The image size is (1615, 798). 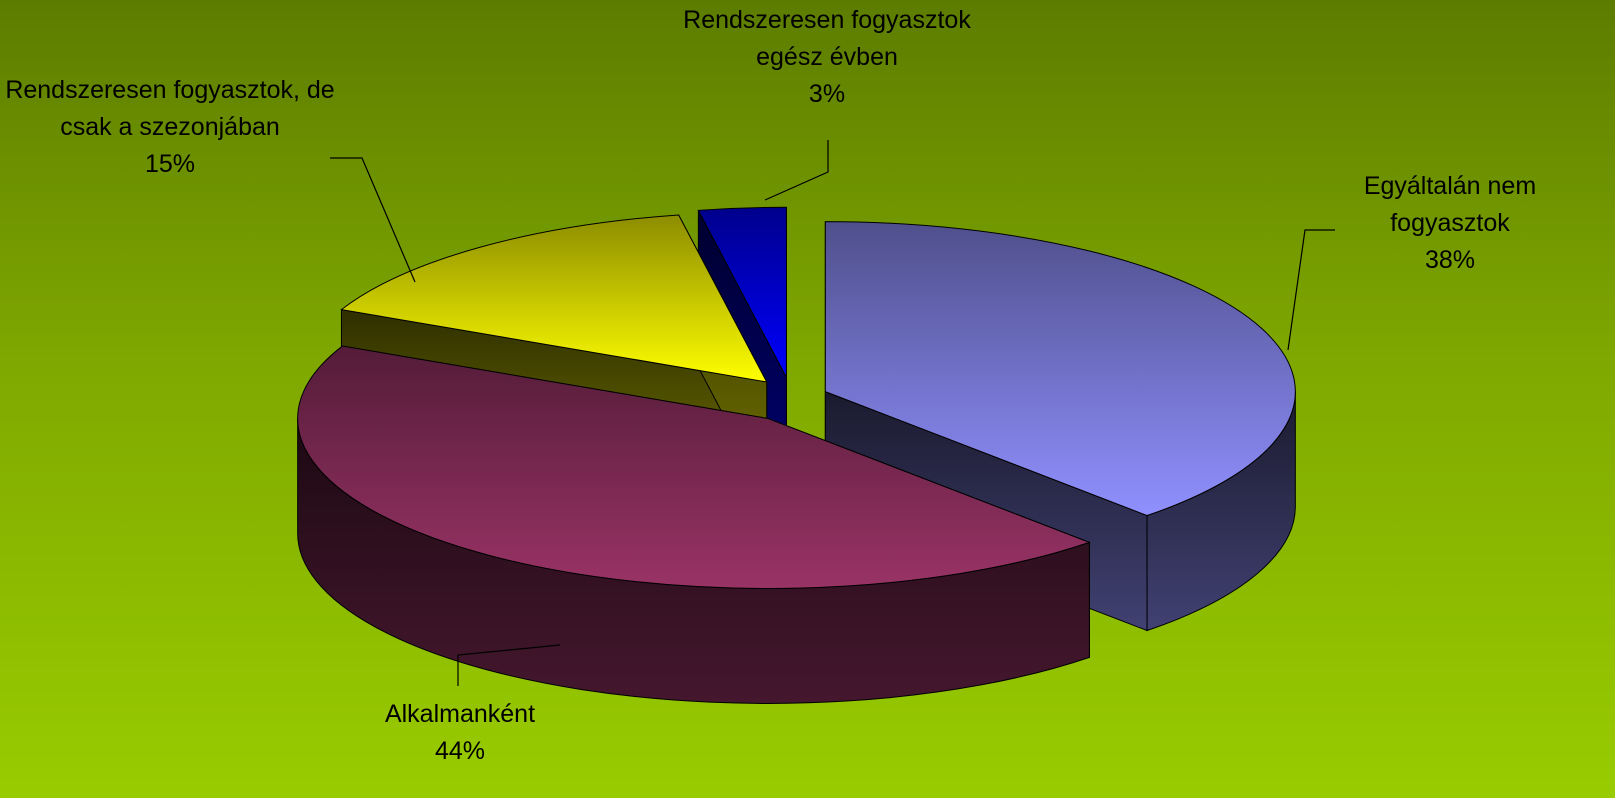 I want to click on value-label: 38%, so click(x=1450, y=260).